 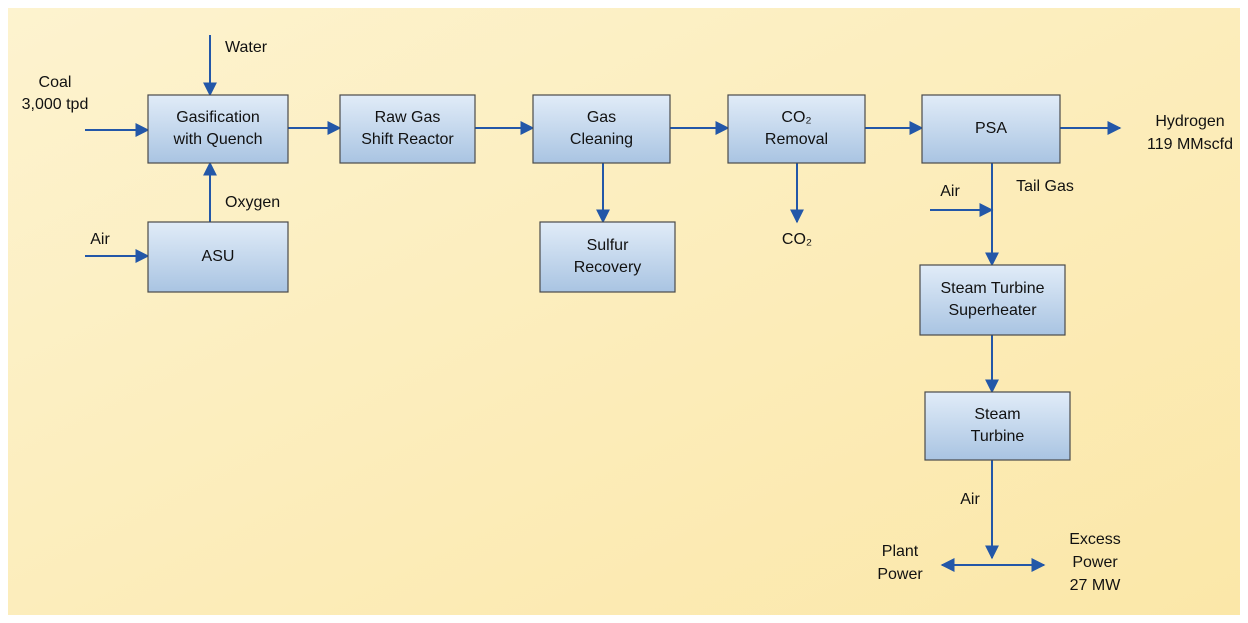 What do you see at coordinates (55, 104) in the screenshot?
I see `flow-label: 3,000 tpd` at bounding box center [55, 104].